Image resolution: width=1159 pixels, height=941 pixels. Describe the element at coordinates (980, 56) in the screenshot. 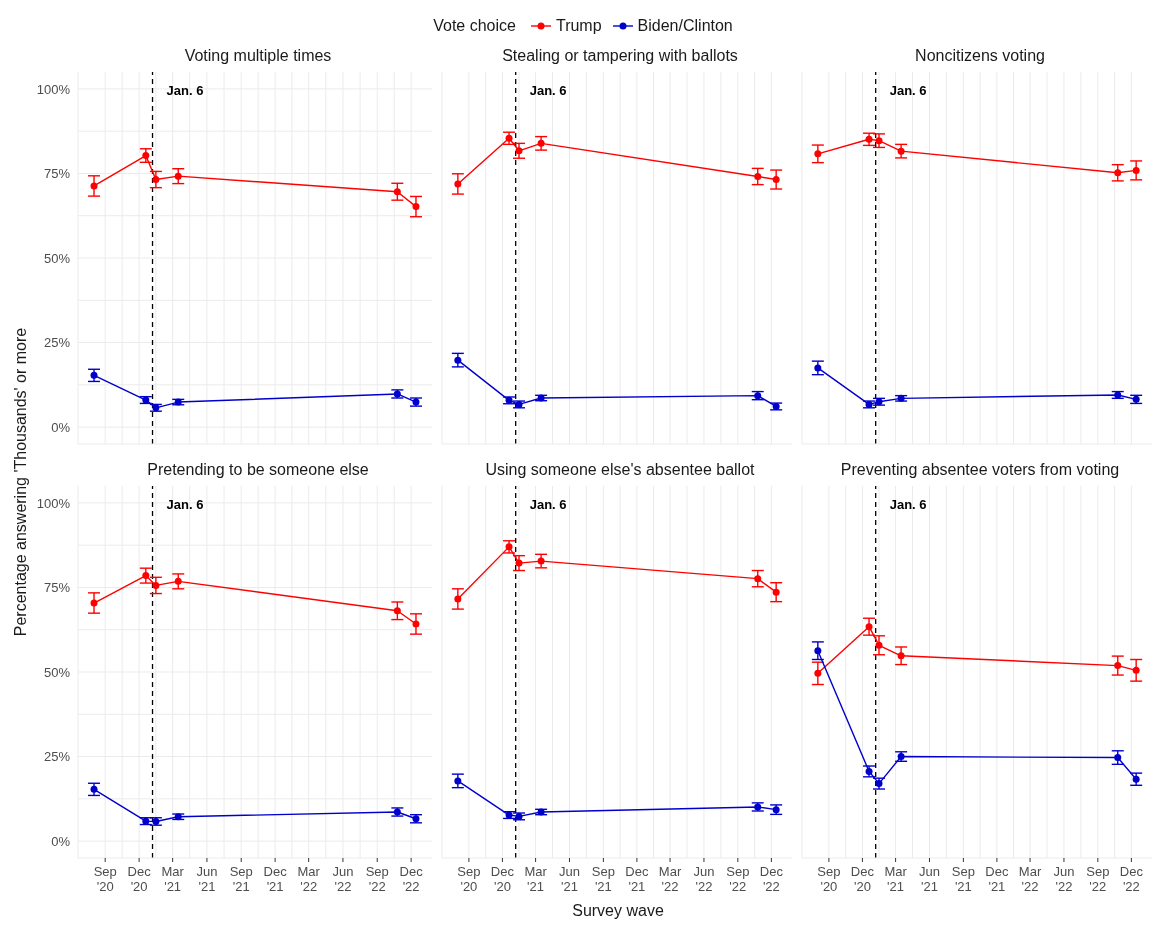

I see `chart-title: Noncitizens voting` at that location.